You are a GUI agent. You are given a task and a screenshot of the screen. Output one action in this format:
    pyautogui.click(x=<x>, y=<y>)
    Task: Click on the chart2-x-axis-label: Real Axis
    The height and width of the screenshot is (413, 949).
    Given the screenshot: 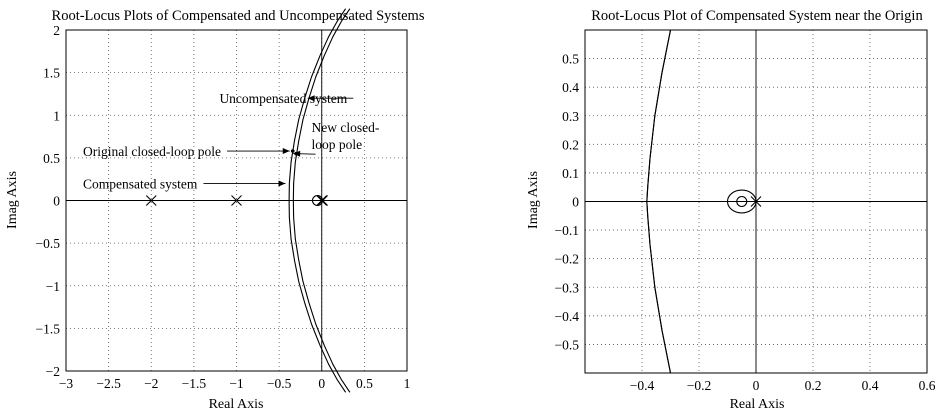 What is the action you would take?
    pyautogui.click(x=757, y=404)
    